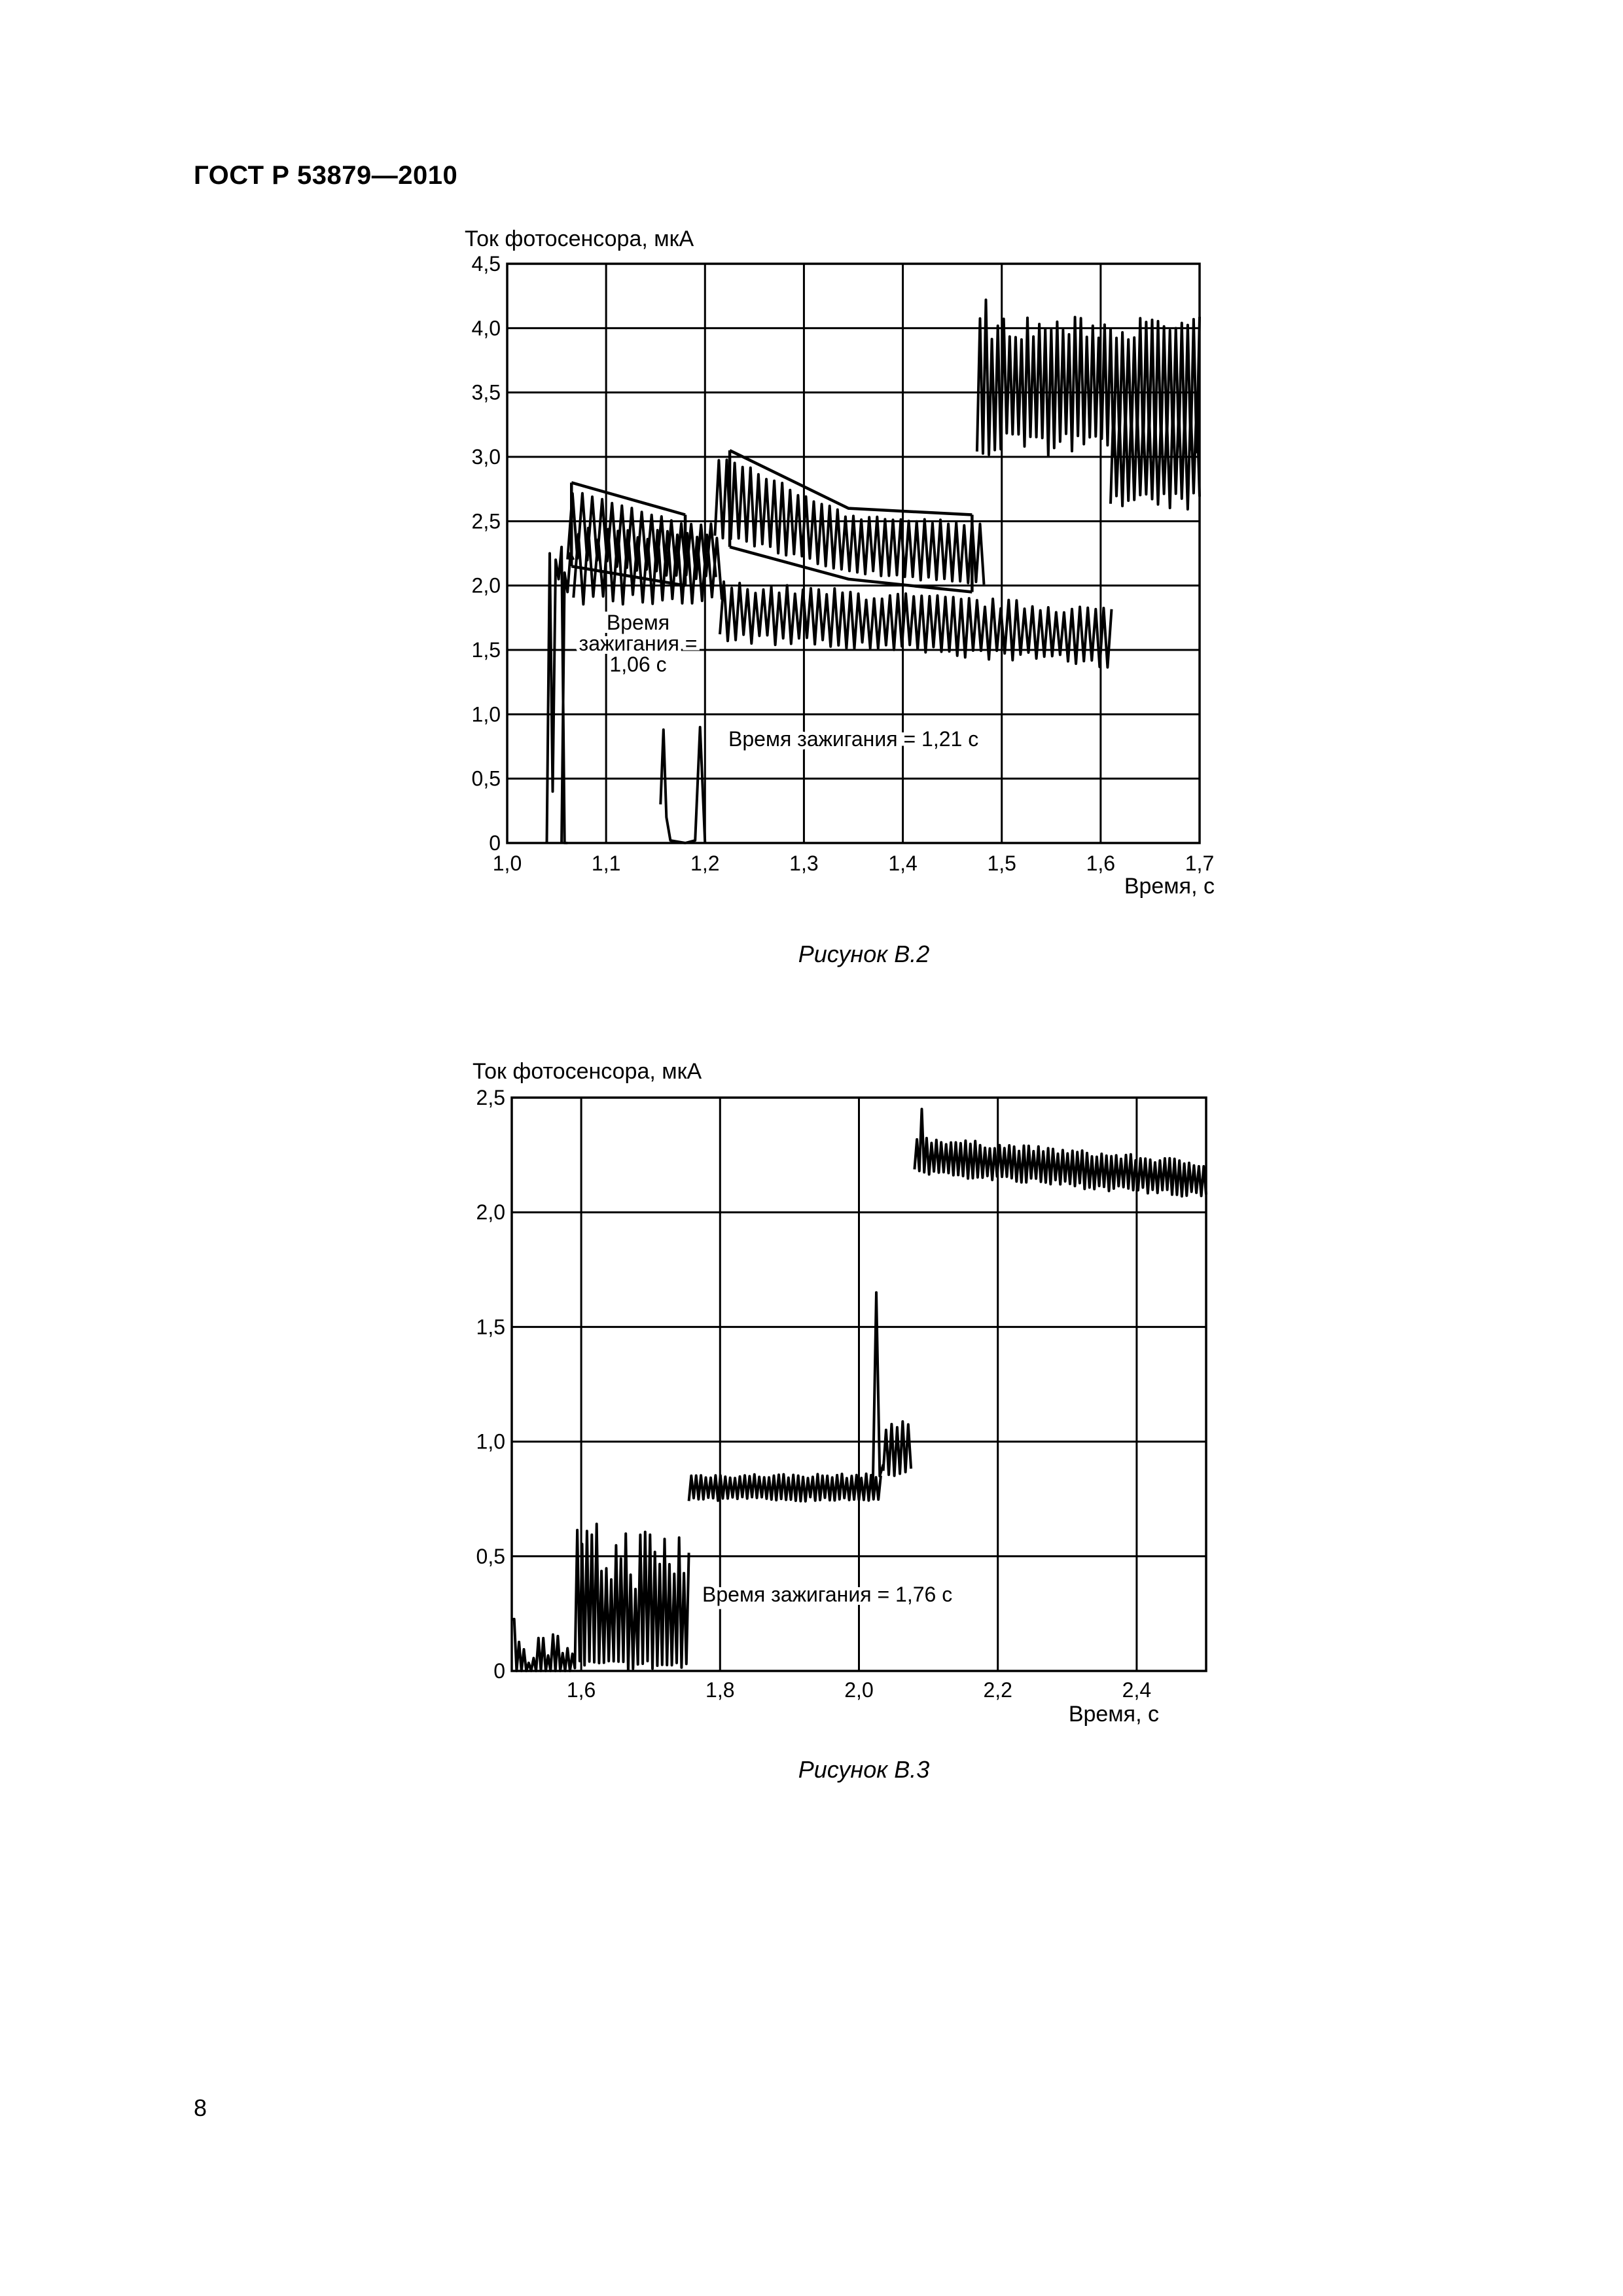 Image resolution: width=1623 pixels, height=2296 pixels. What do you see at coordinates (720, 1690) in the screenshot?
I see `x-tick-label: 1,8` at bounding box center [720, 1690].